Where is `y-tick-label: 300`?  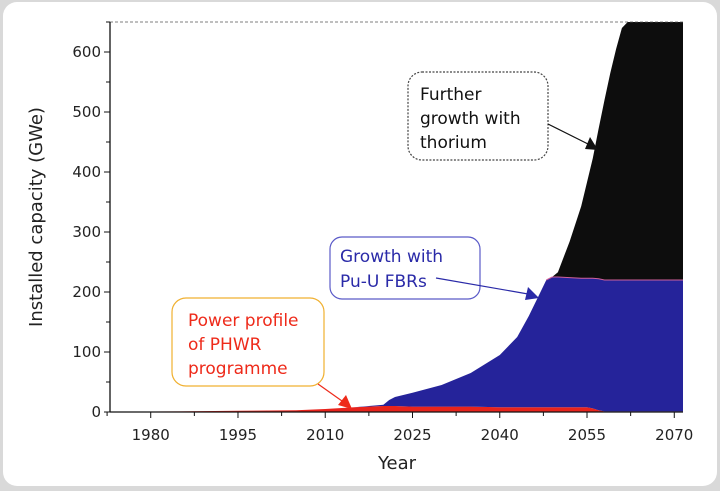
y-tick-label: 300 is located at coordinates (86, 232).